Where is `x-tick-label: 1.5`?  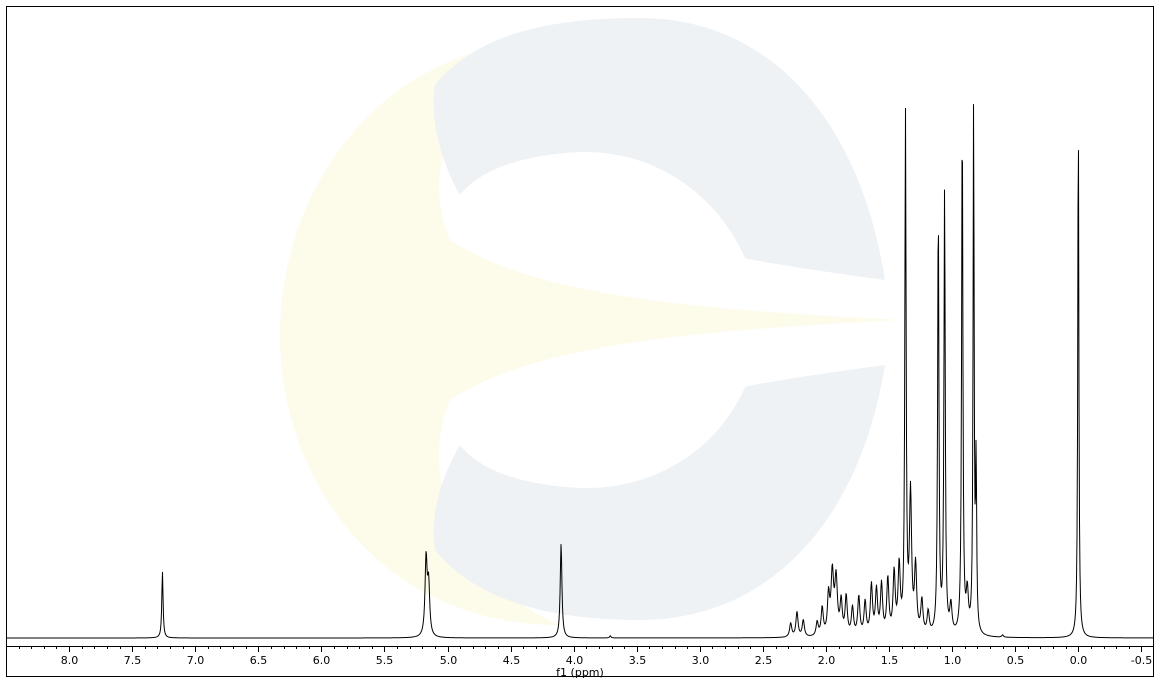
x-tick-label: 1.5 is located at coordinates (890, 660).